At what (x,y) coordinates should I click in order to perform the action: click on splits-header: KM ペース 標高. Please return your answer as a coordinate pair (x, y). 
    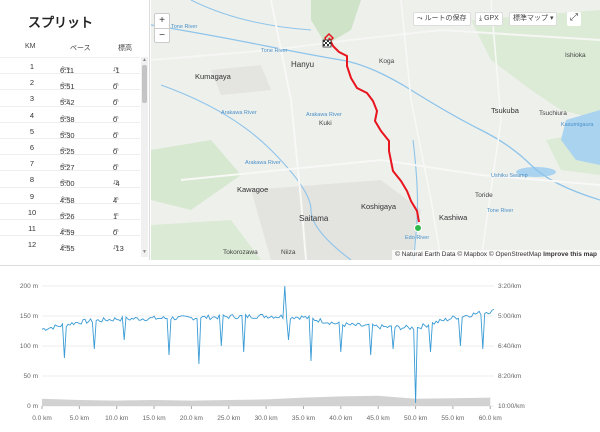
    Looking at the image, I should click on (70, 48).